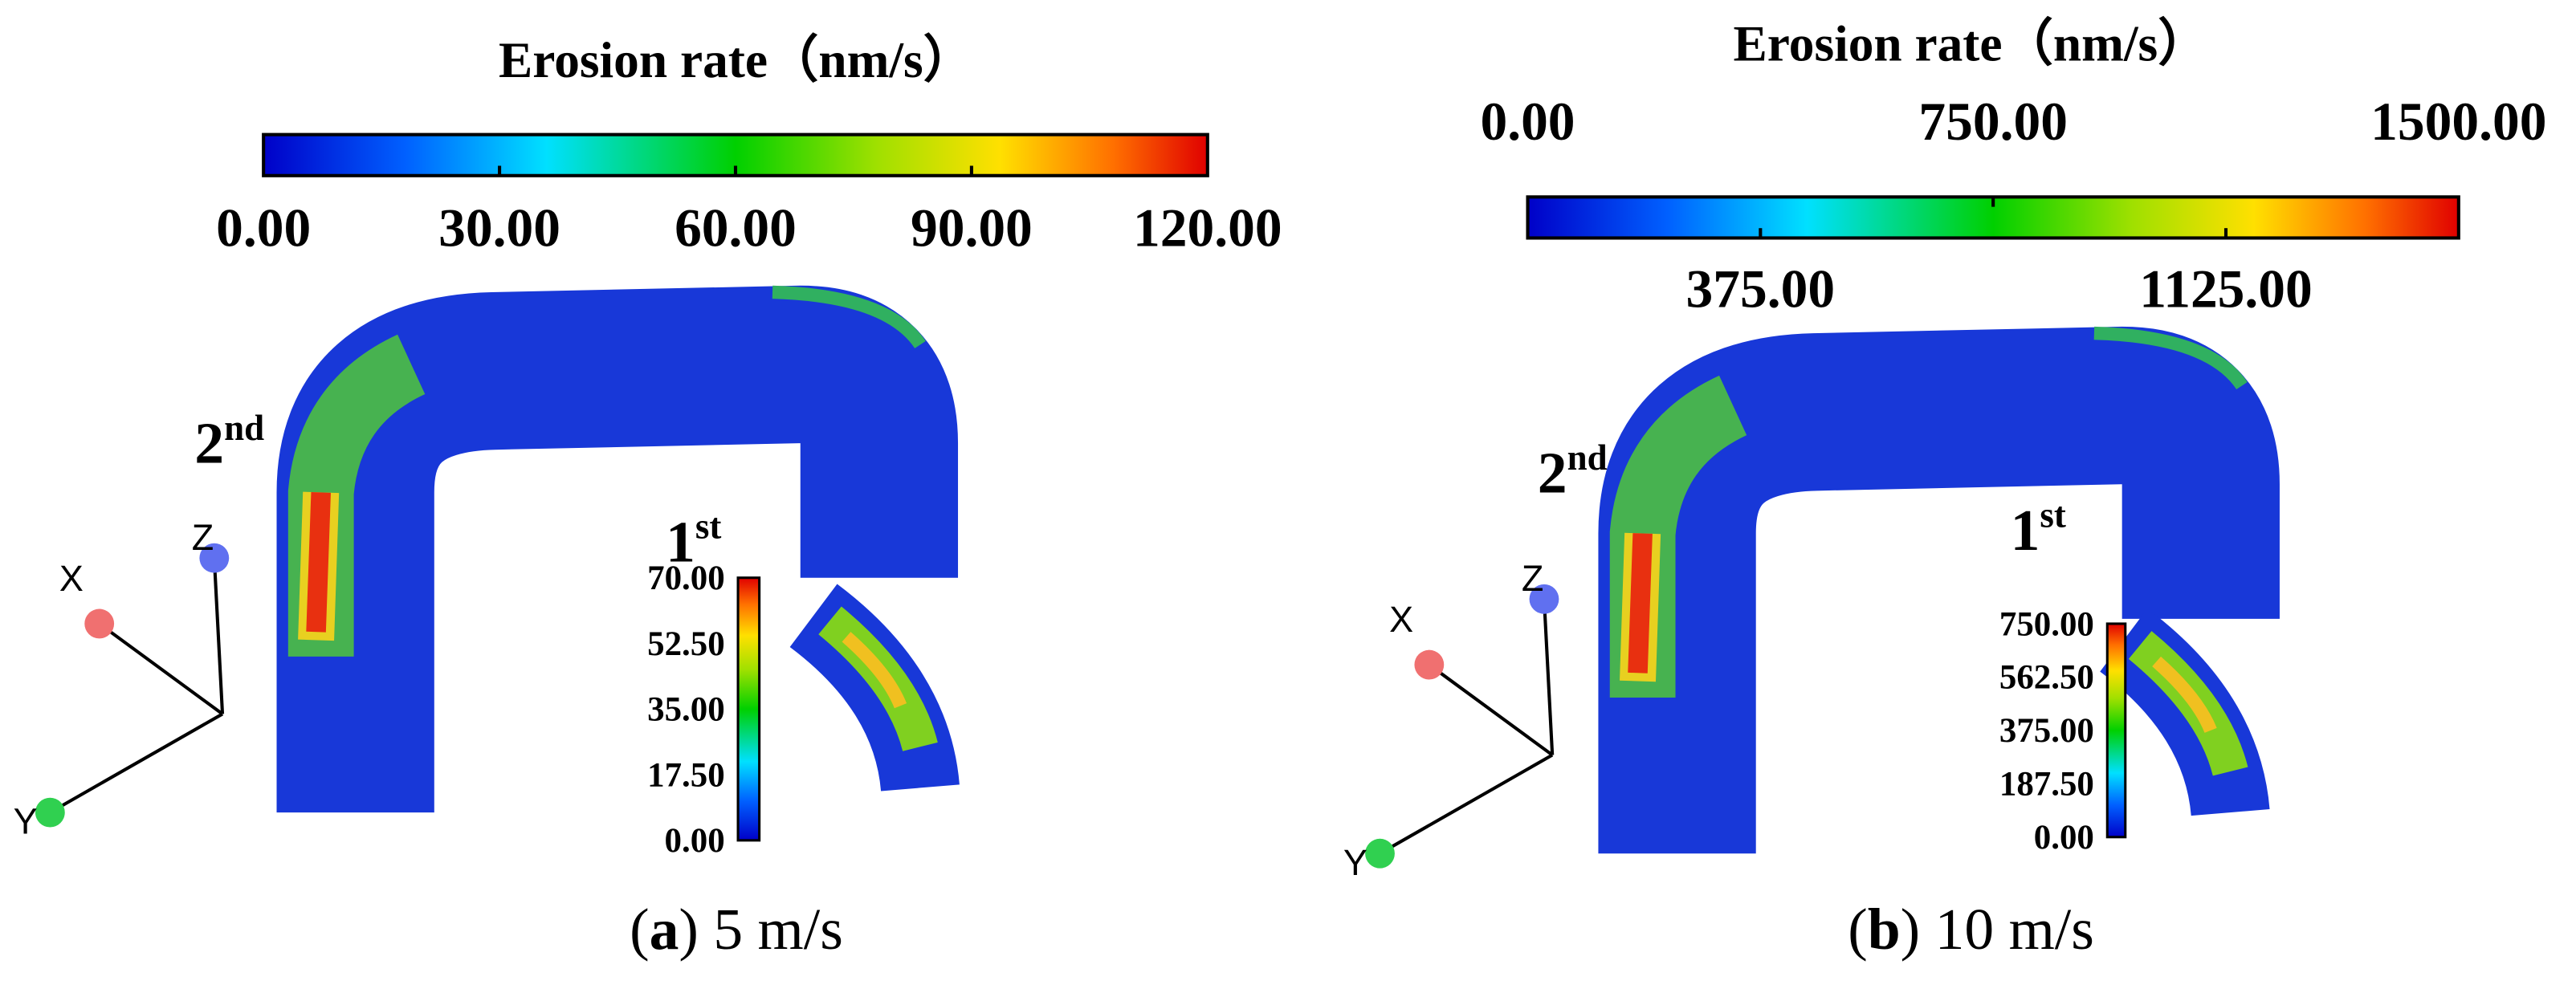 The width and height of the screenshot is (2576, 993). I want to click on caption-letter: a, so click(664, 929).